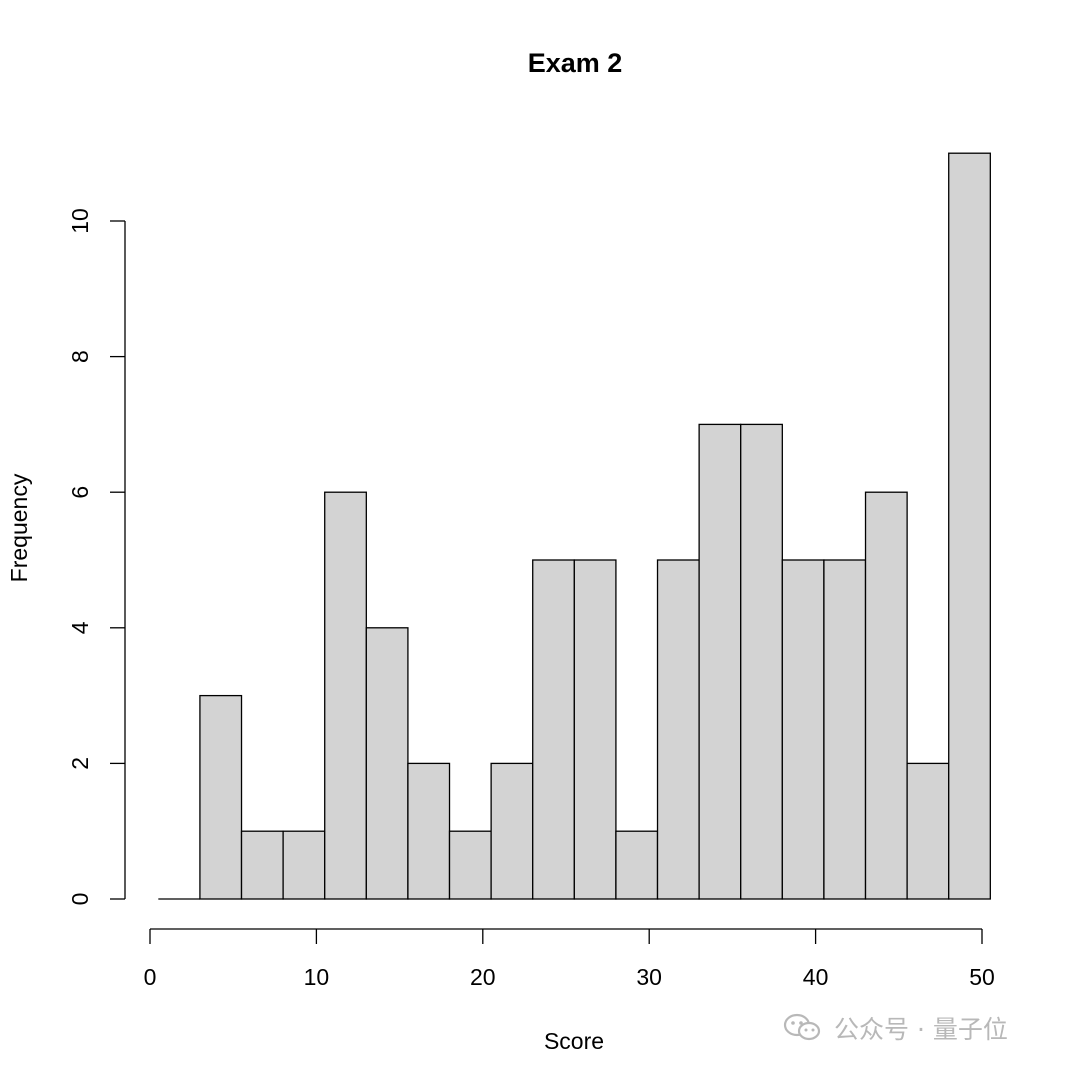  Describe the element at coordinates (317, 977) in the screenshot. I see `x-tick-label: 10` at that location.